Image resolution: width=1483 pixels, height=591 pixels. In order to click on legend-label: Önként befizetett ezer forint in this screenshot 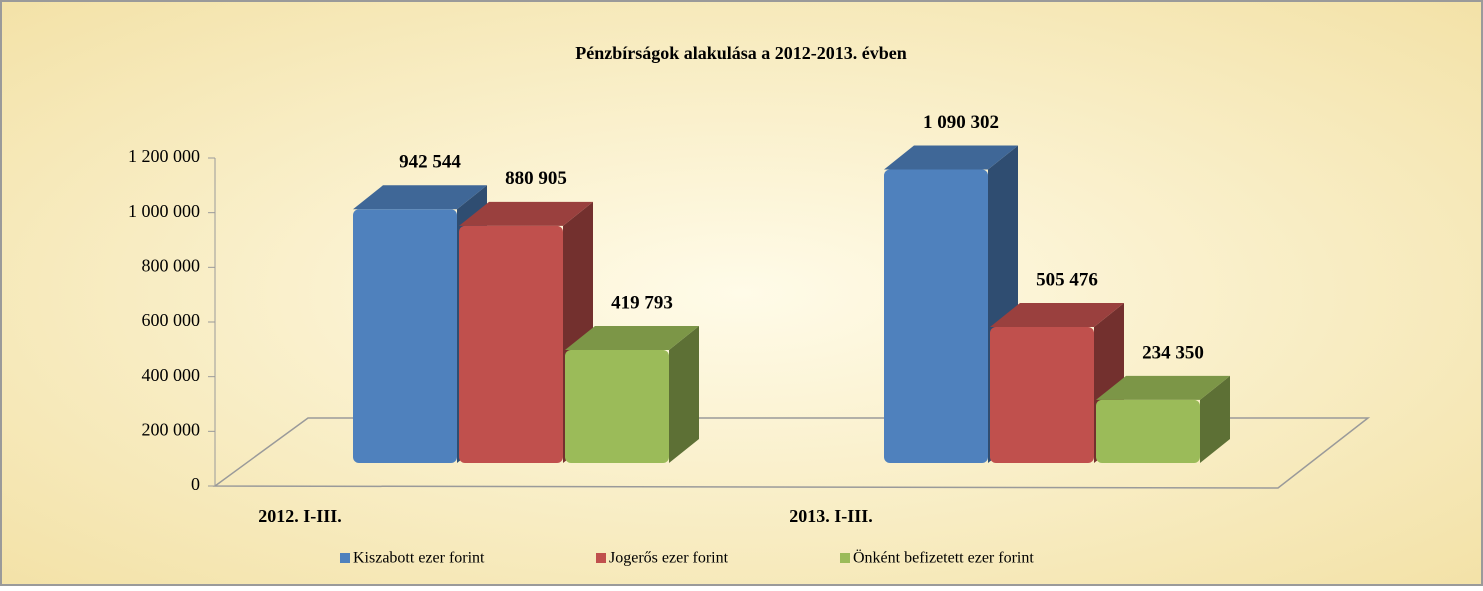, I will do `click(943, 558)`.